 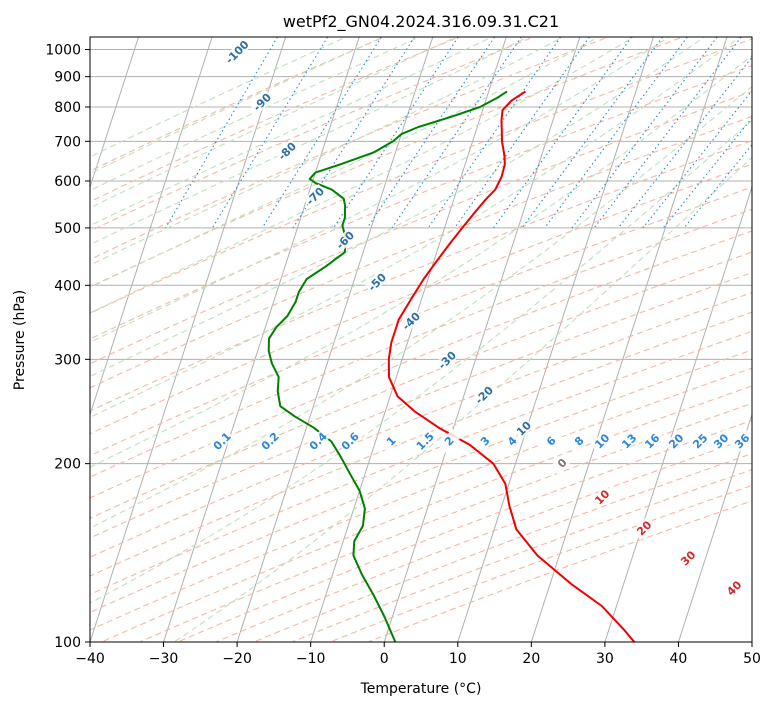 What do you see at coordinates (20, 340) in the screenshot?
I see `y-axis-label: Pressure (hPa)` at bounding box center [20, 340].